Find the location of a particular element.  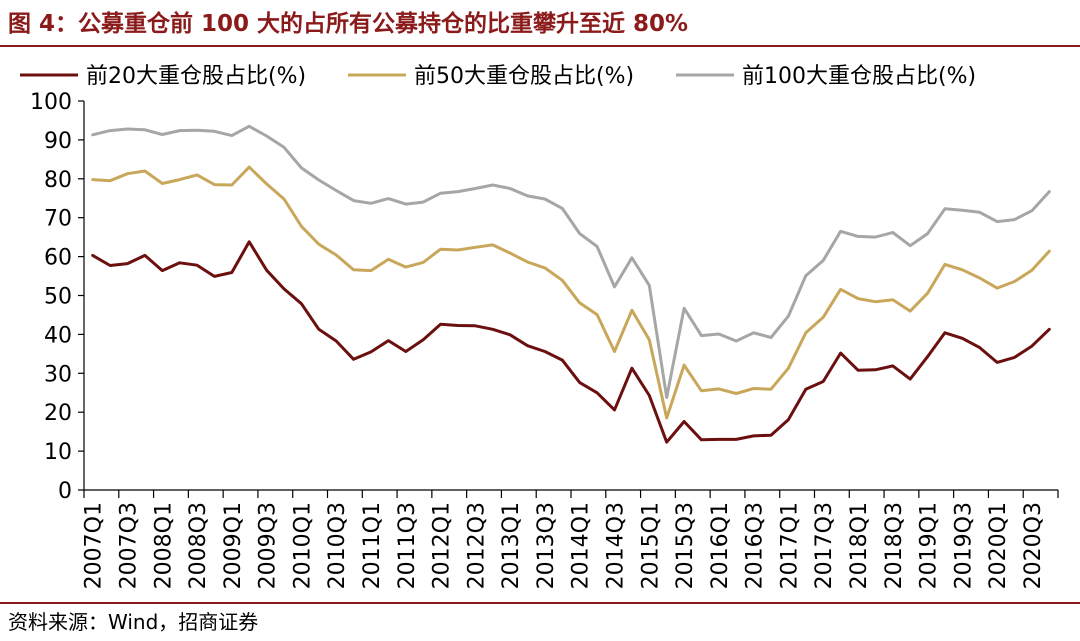

x-tick-label: 2007Q1 is located at coordinates (94, 545).